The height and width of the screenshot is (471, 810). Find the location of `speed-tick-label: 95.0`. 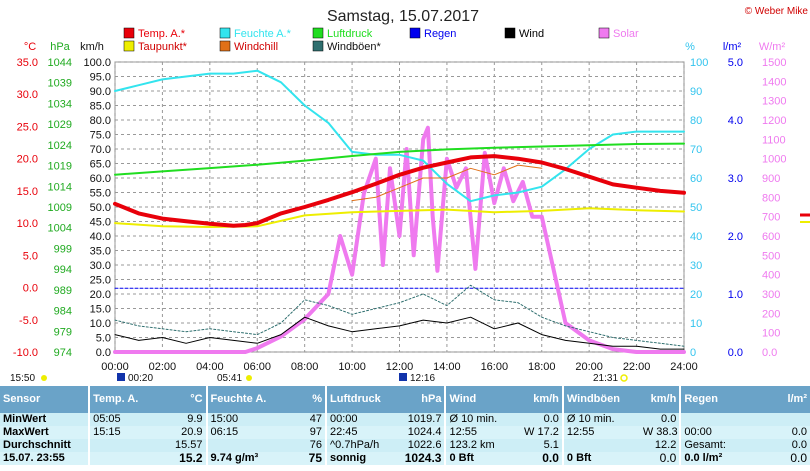

speed-tick-label: 95.0 is located at coordinates (100, 78).